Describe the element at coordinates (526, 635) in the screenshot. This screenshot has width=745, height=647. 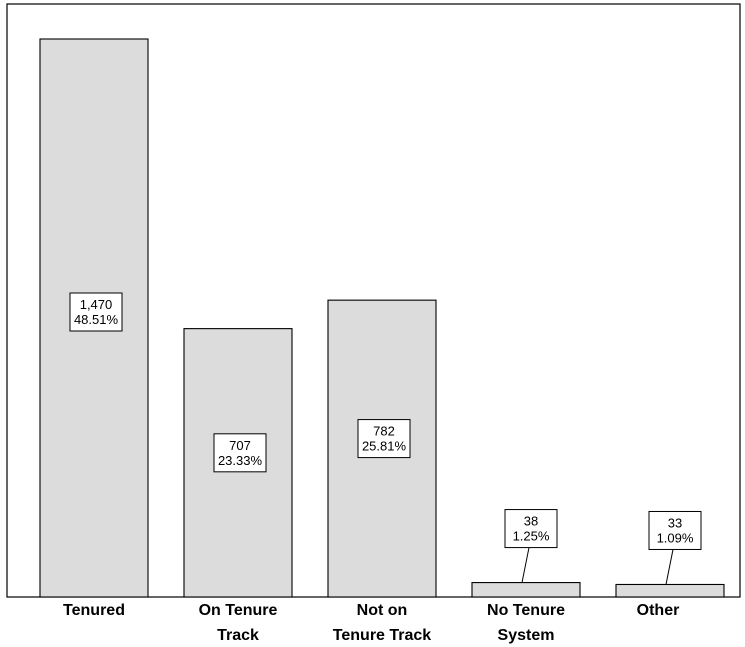
I see `x-tick-label-3-line-1: System` at that location.